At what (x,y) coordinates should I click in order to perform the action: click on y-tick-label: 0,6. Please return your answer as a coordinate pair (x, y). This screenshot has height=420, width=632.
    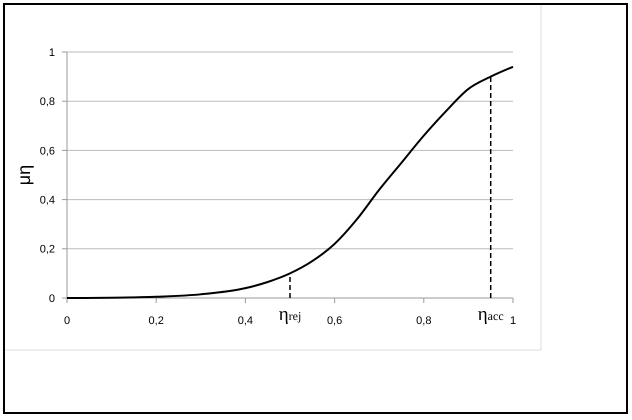
    Looking at the image, I should click on (47, 151).